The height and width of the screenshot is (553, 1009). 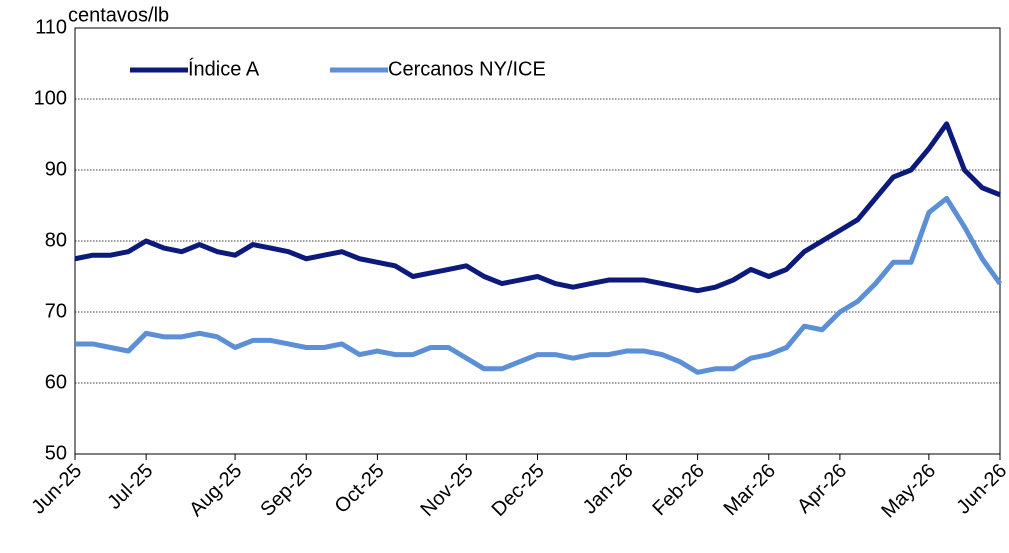 I want to click on x-tick-label: Apr-26, so click(x=822, y=489).